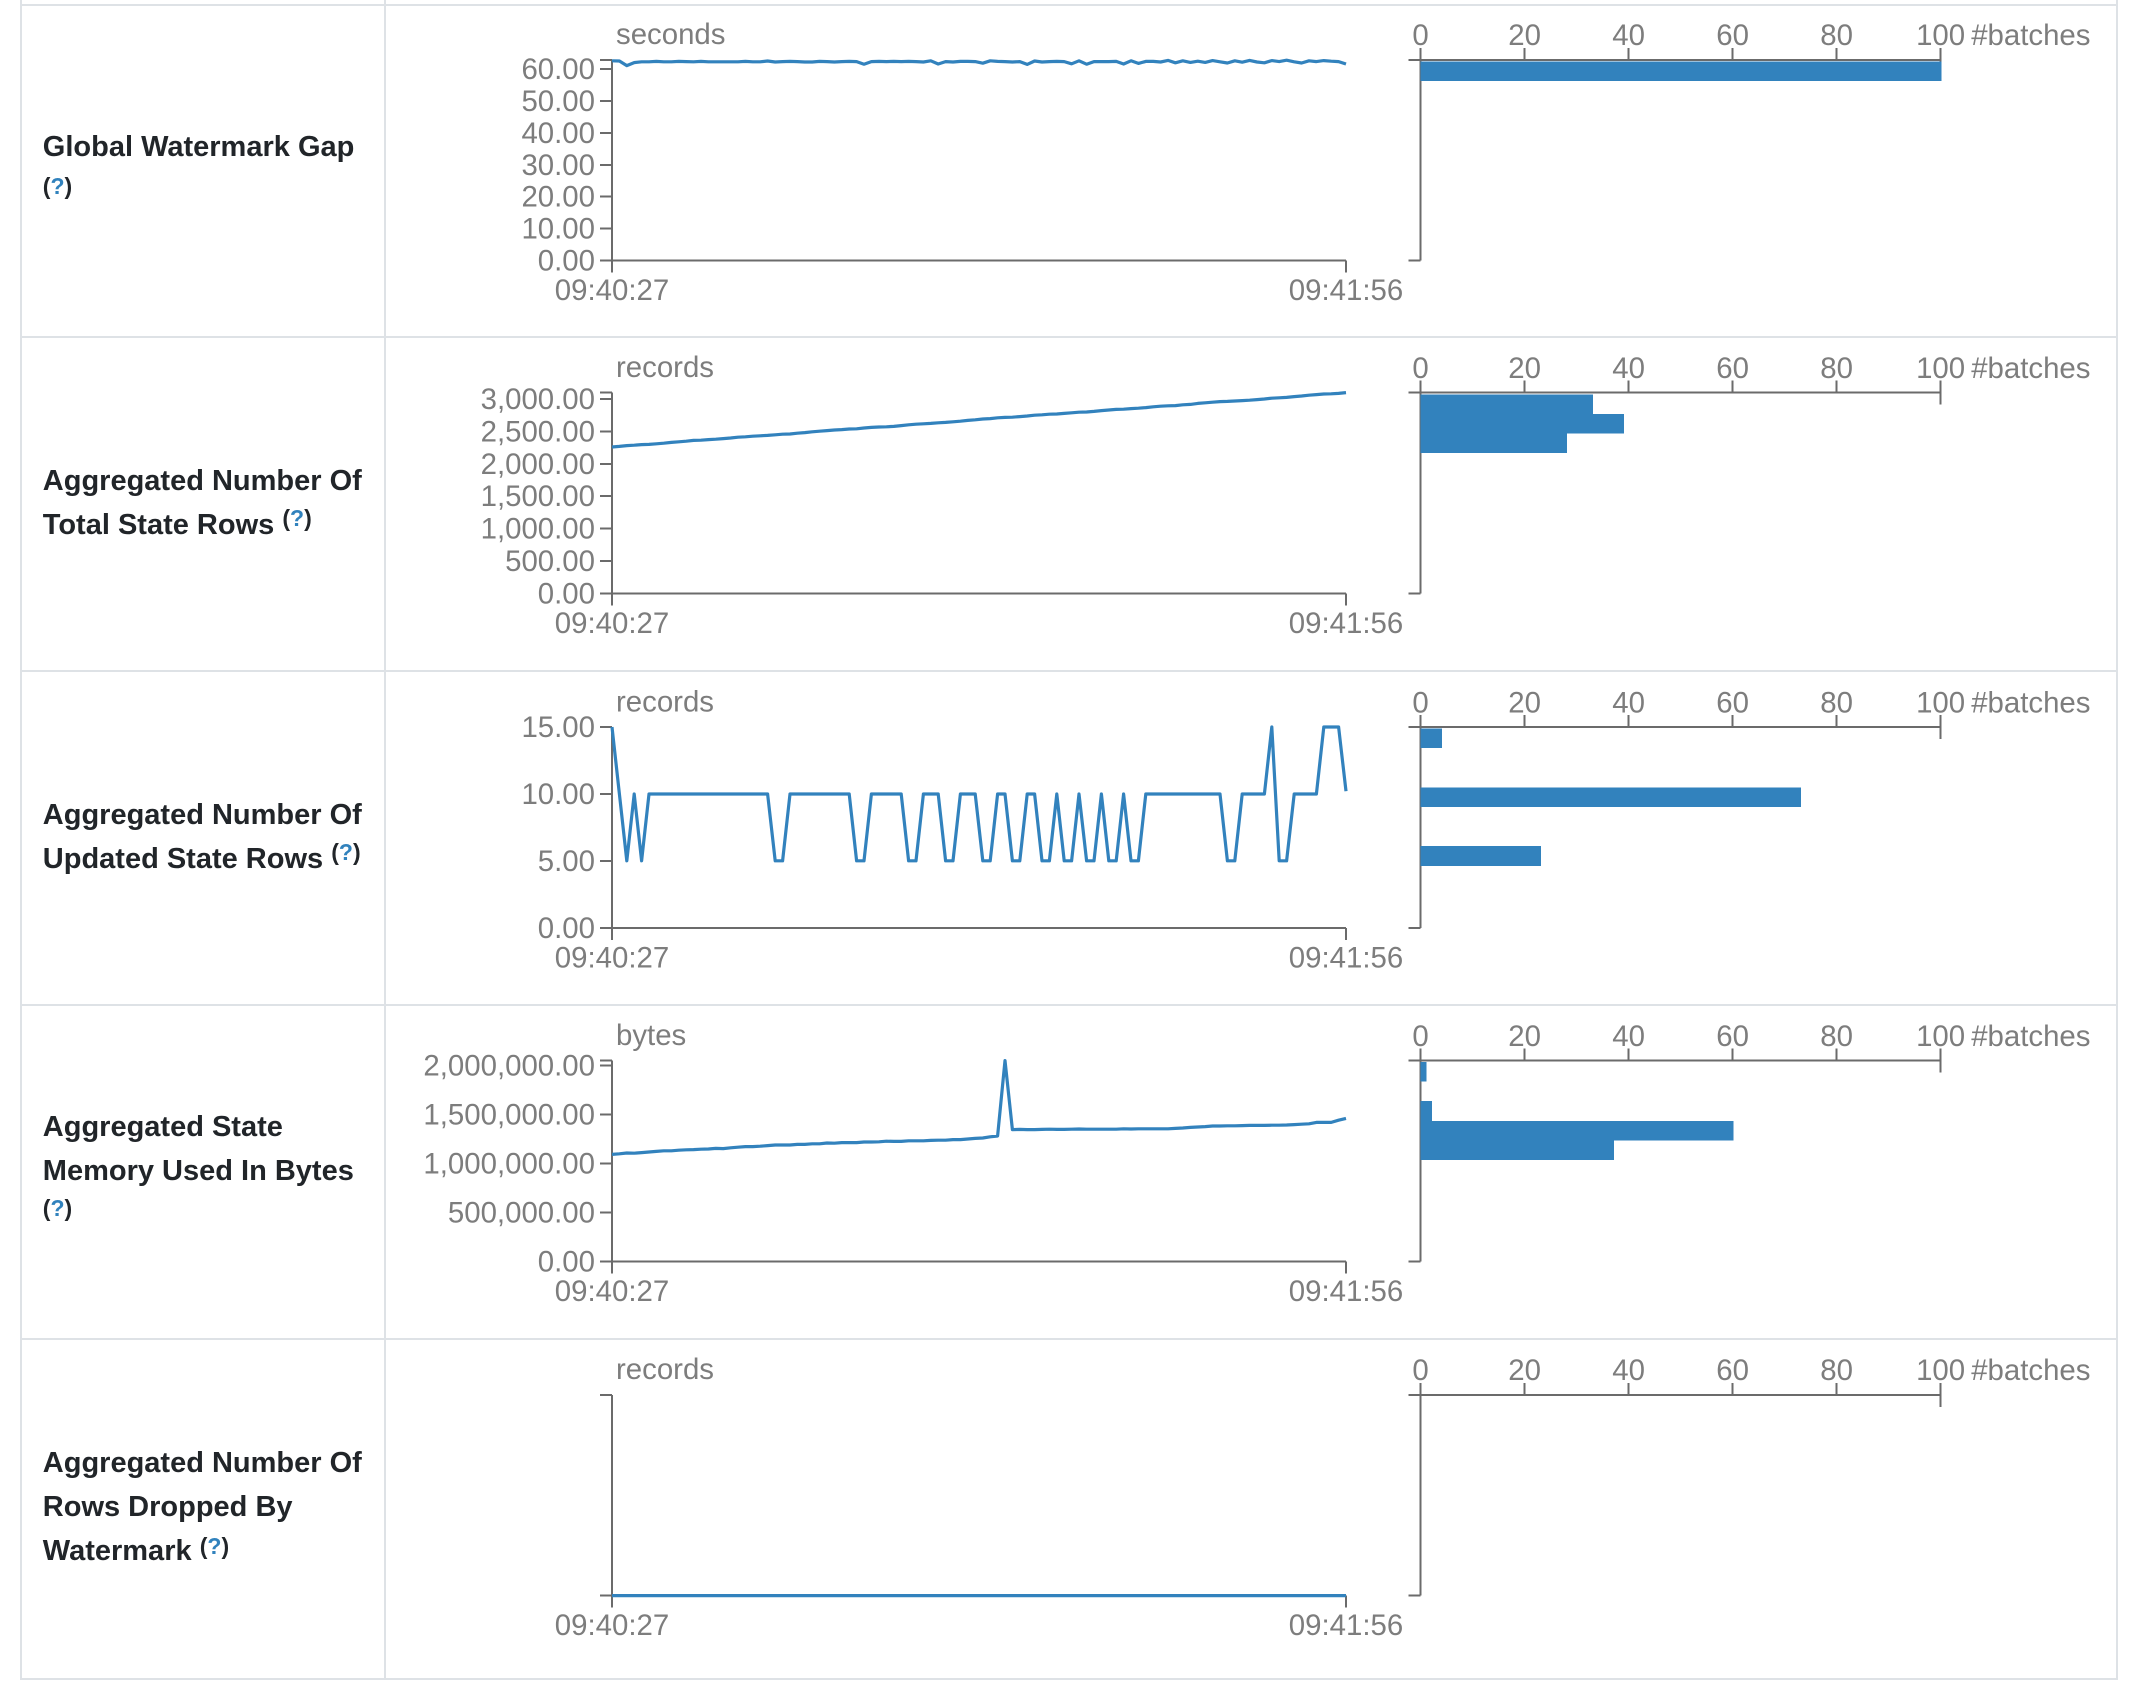  Describe the element at coordinates (670, 34) in the screenshot. I see `svg-text: seconds` at that location.